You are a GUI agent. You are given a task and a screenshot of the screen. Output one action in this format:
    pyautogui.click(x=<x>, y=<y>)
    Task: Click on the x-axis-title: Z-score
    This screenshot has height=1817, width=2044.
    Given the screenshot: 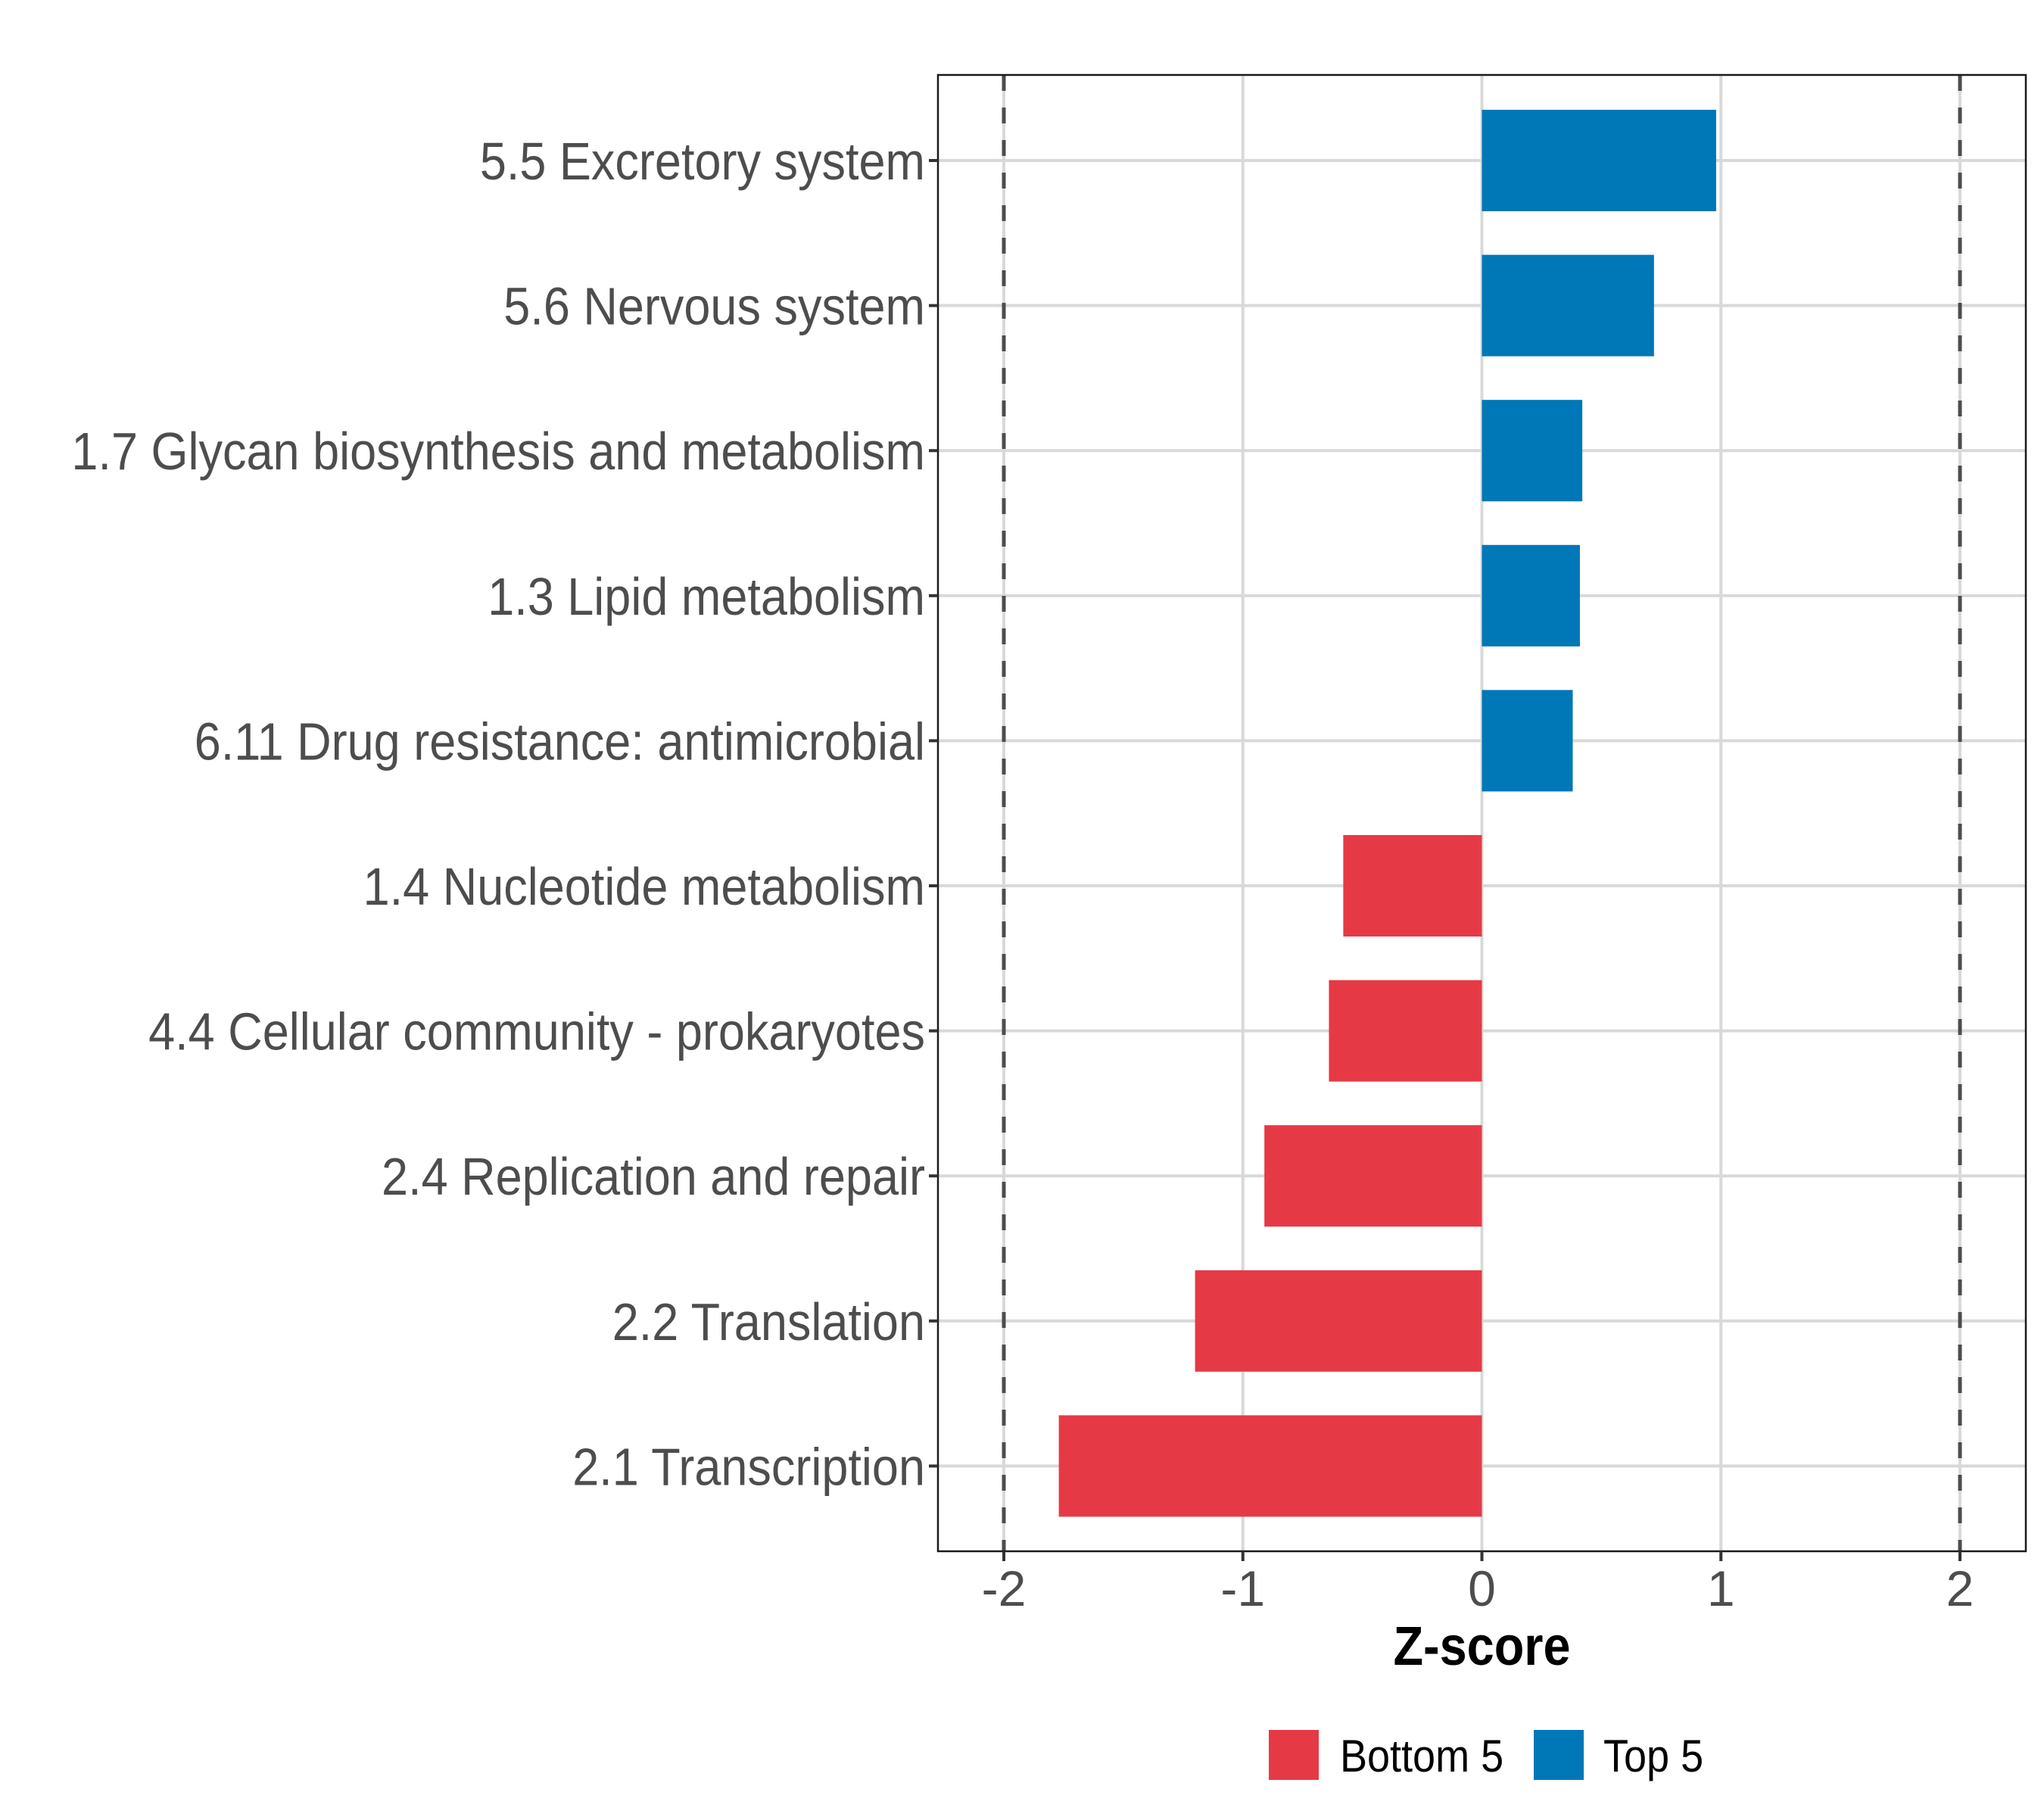 What is the action you would take?
    pyautogui.click(x=1481, y=1646)
    